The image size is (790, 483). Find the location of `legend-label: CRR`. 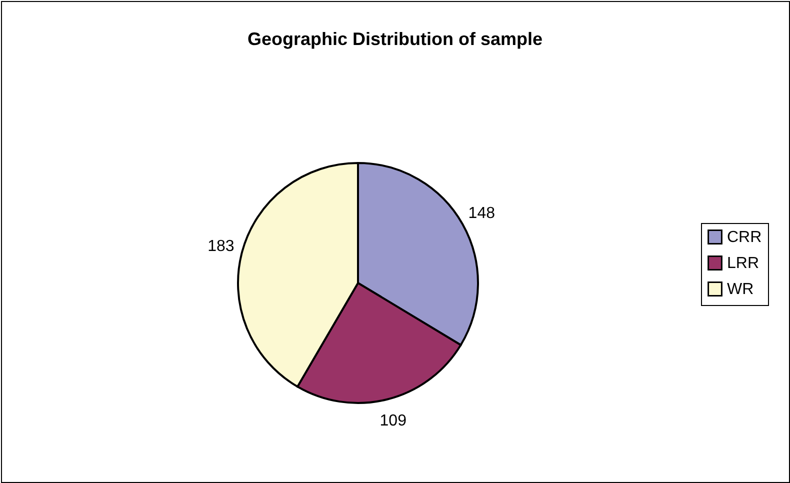

legend-label: CRR is located at coordinates (744, 237).